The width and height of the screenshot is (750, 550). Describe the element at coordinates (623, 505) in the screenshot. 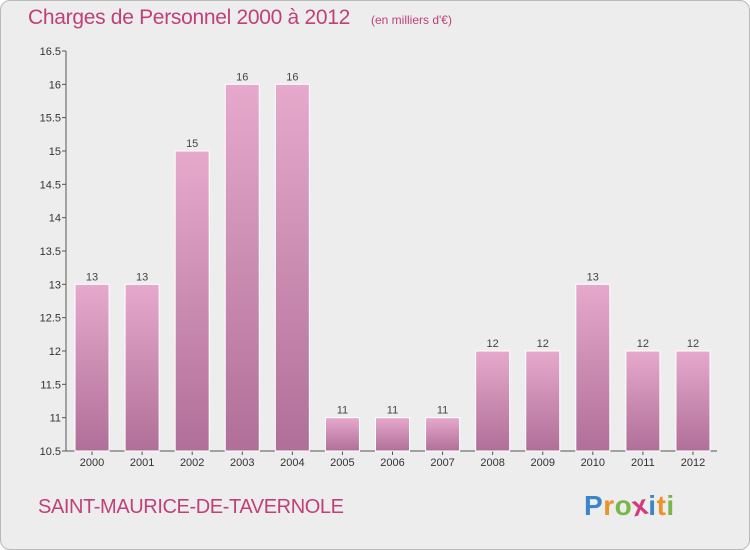

I see `logo-letter: o` at that location.